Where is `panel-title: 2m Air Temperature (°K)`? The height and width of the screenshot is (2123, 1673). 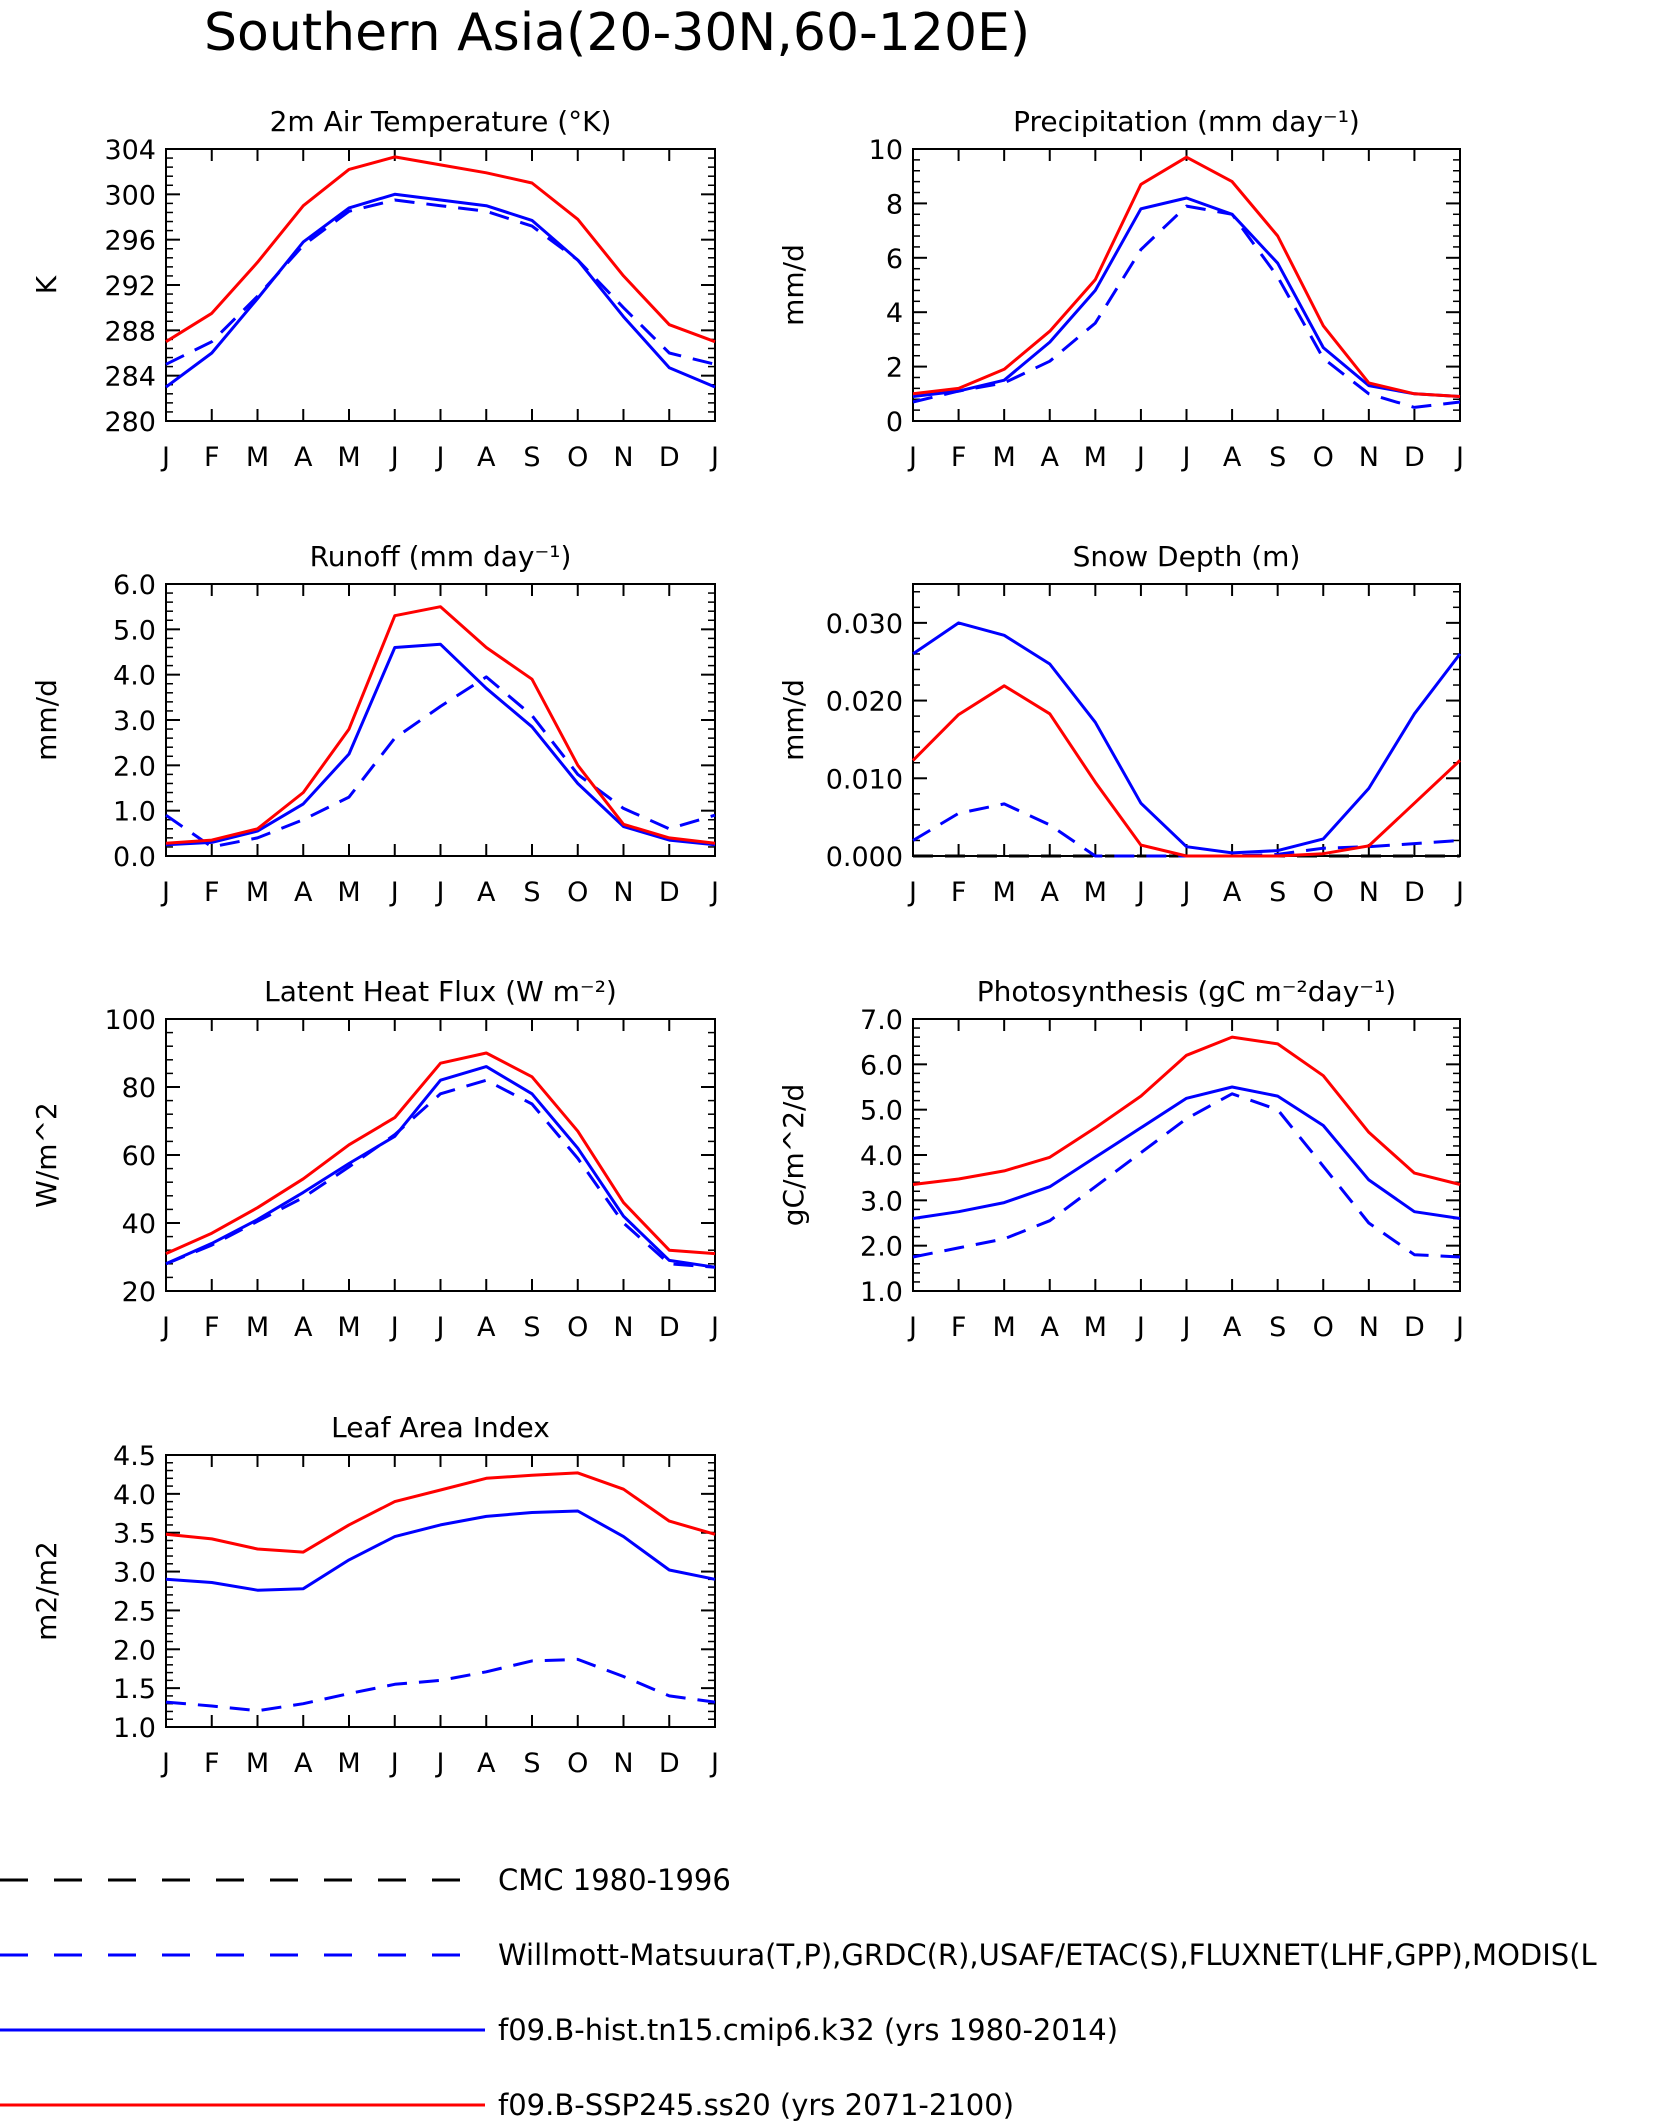
panel-title: 2m Air Temperature (°K) is located at coordinates (441, 121).